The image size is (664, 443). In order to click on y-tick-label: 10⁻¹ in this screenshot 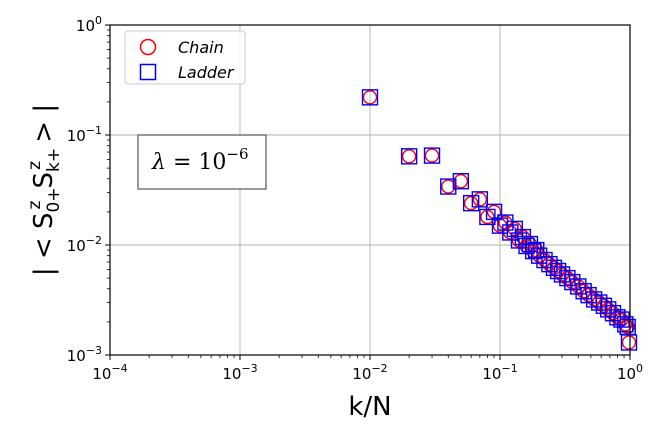, I will do `click(84, 134)`.